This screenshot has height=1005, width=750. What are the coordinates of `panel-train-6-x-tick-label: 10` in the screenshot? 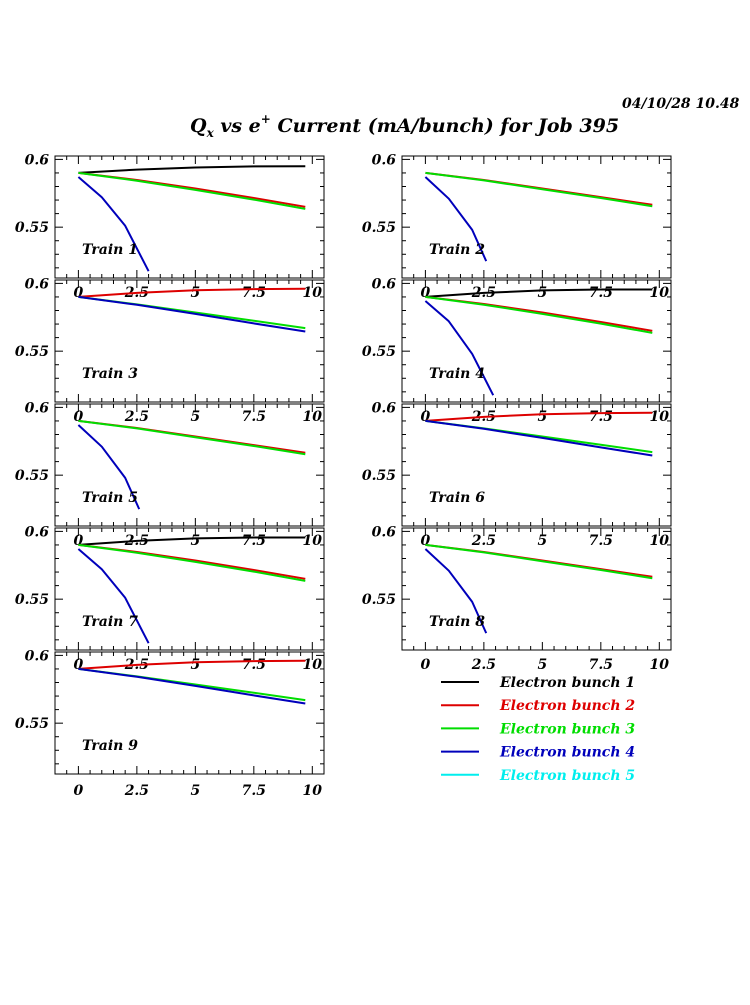 It's located at (660, 541).